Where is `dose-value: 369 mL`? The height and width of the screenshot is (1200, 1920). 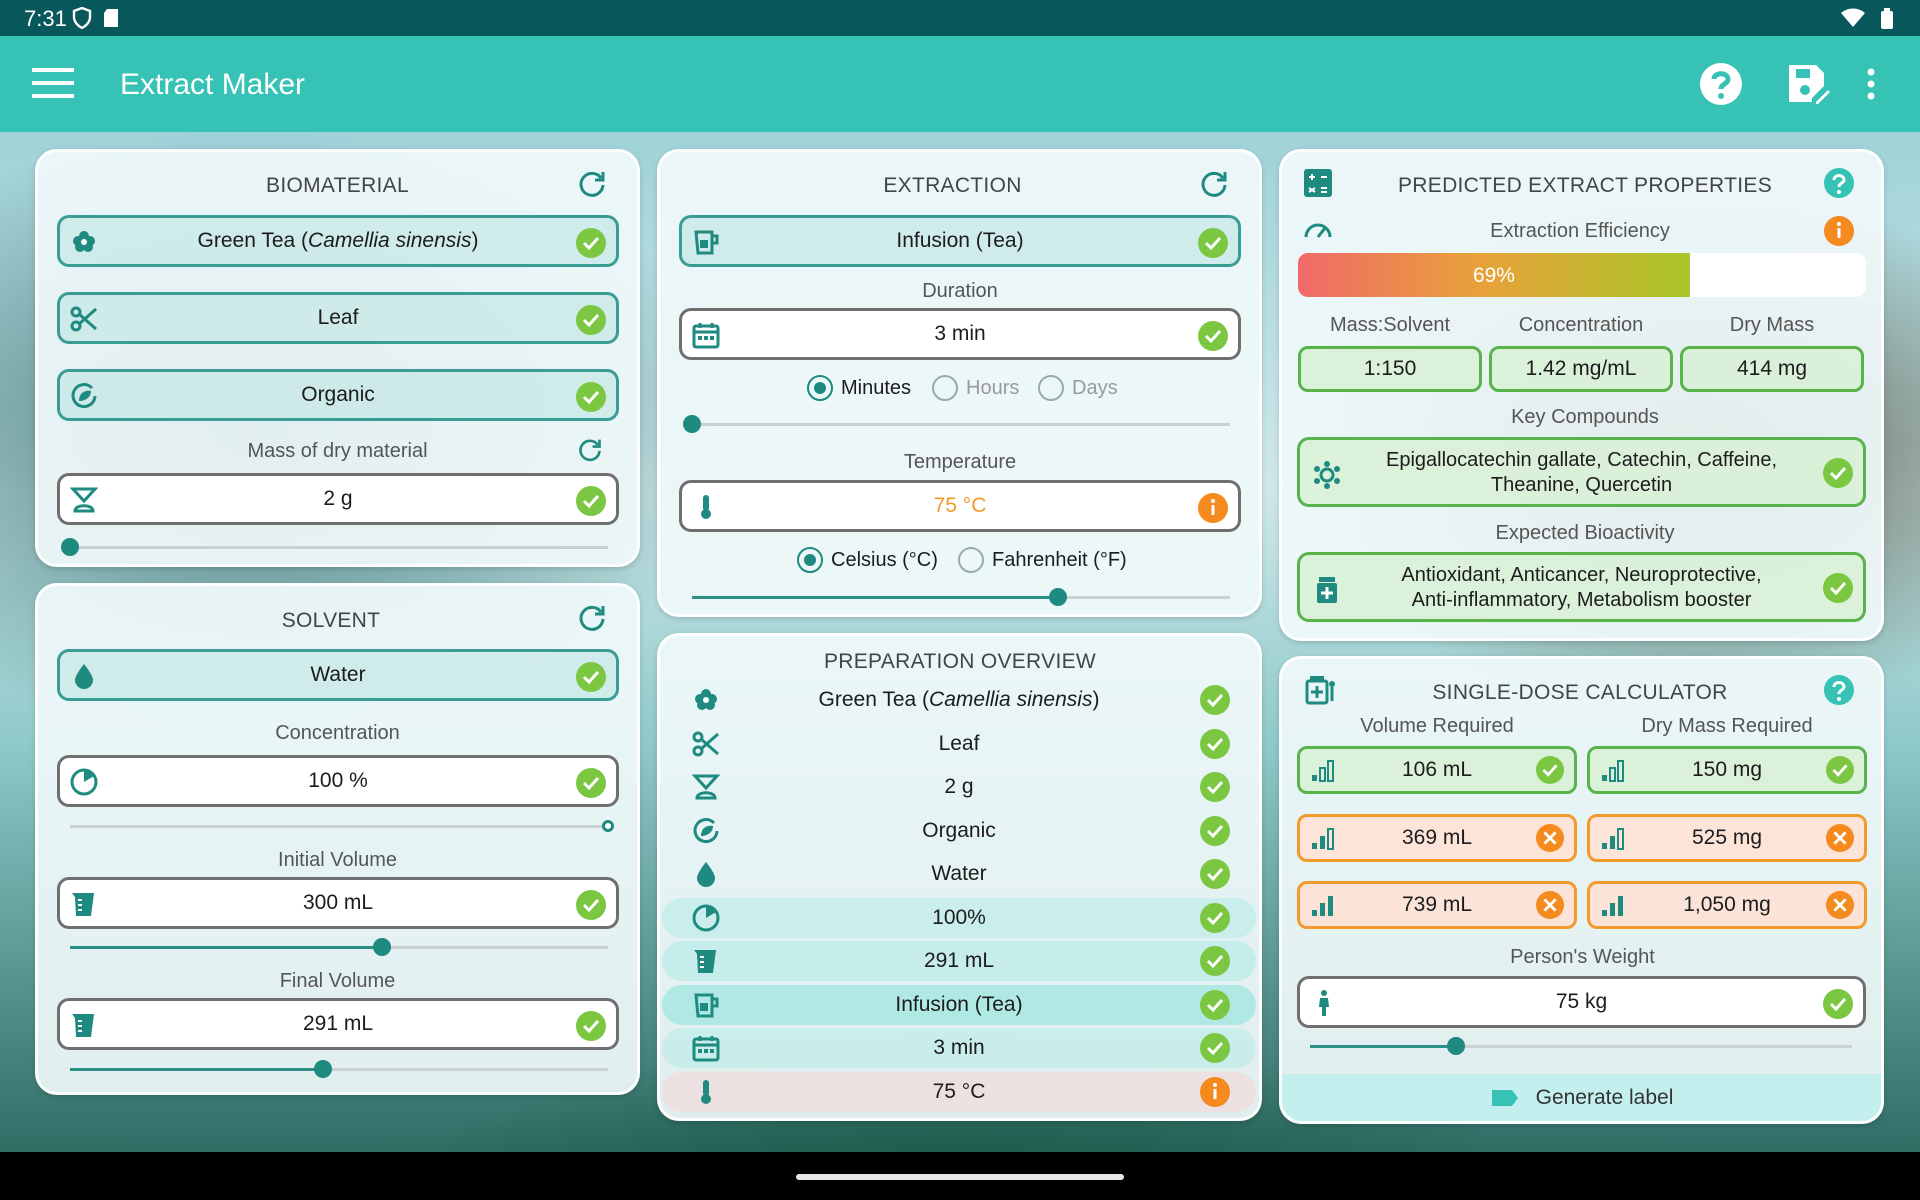 dose-value: 369 mL is located at coordinates (1437, 837).